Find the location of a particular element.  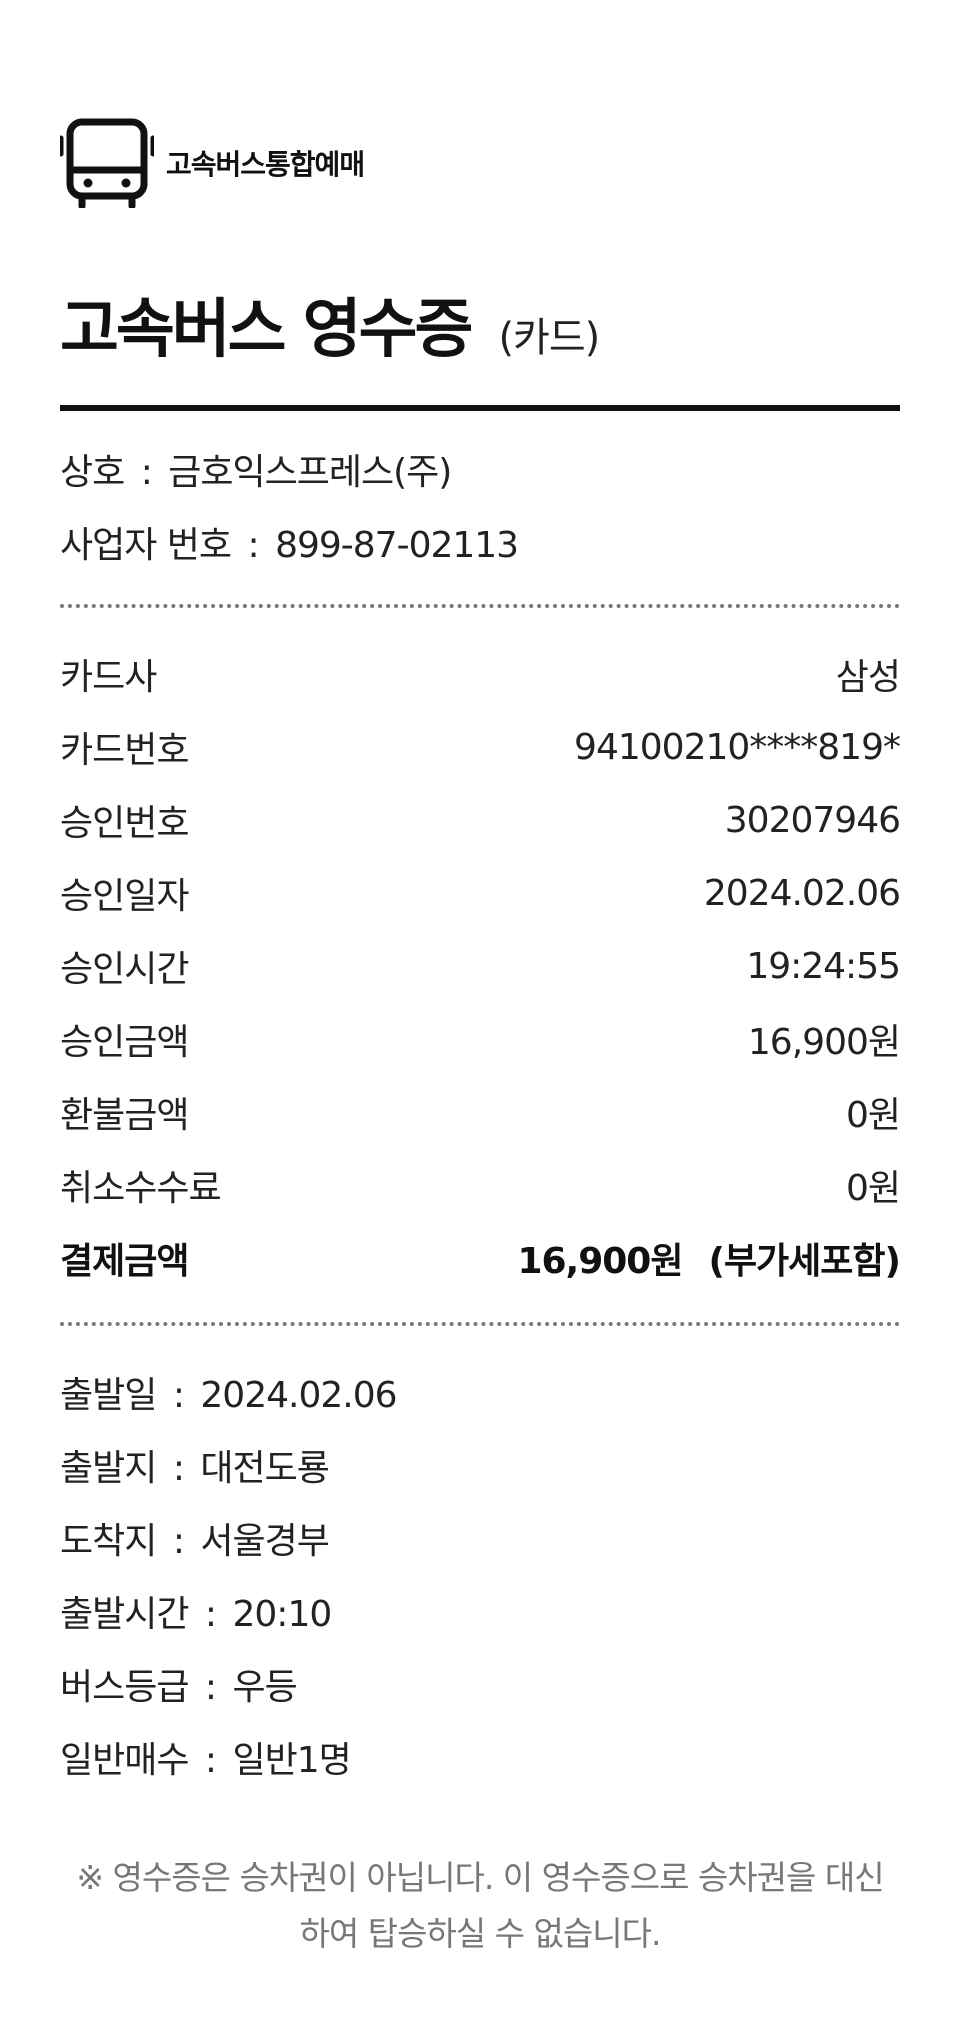

row-label: 승인번호 is located at coordinates (124, 823).